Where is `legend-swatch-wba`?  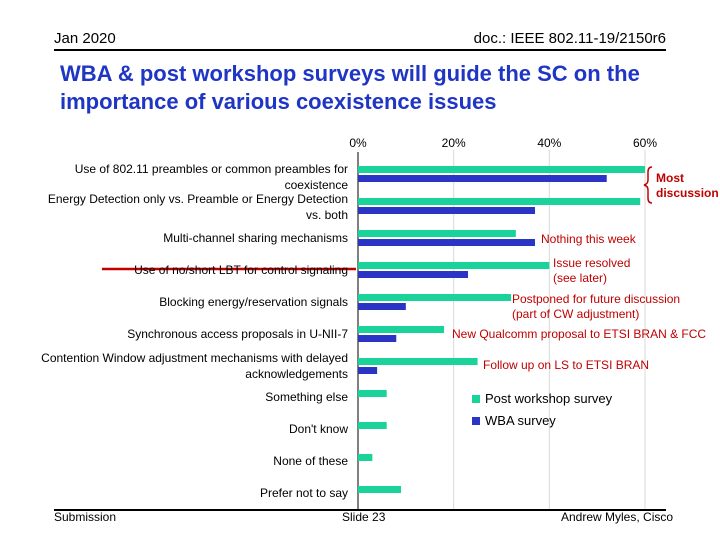
legend-swatch-wba is located at coordinates (476, 420).